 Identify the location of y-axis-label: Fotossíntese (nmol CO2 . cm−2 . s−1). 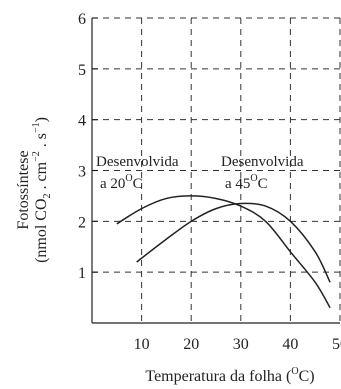
(34, 190).